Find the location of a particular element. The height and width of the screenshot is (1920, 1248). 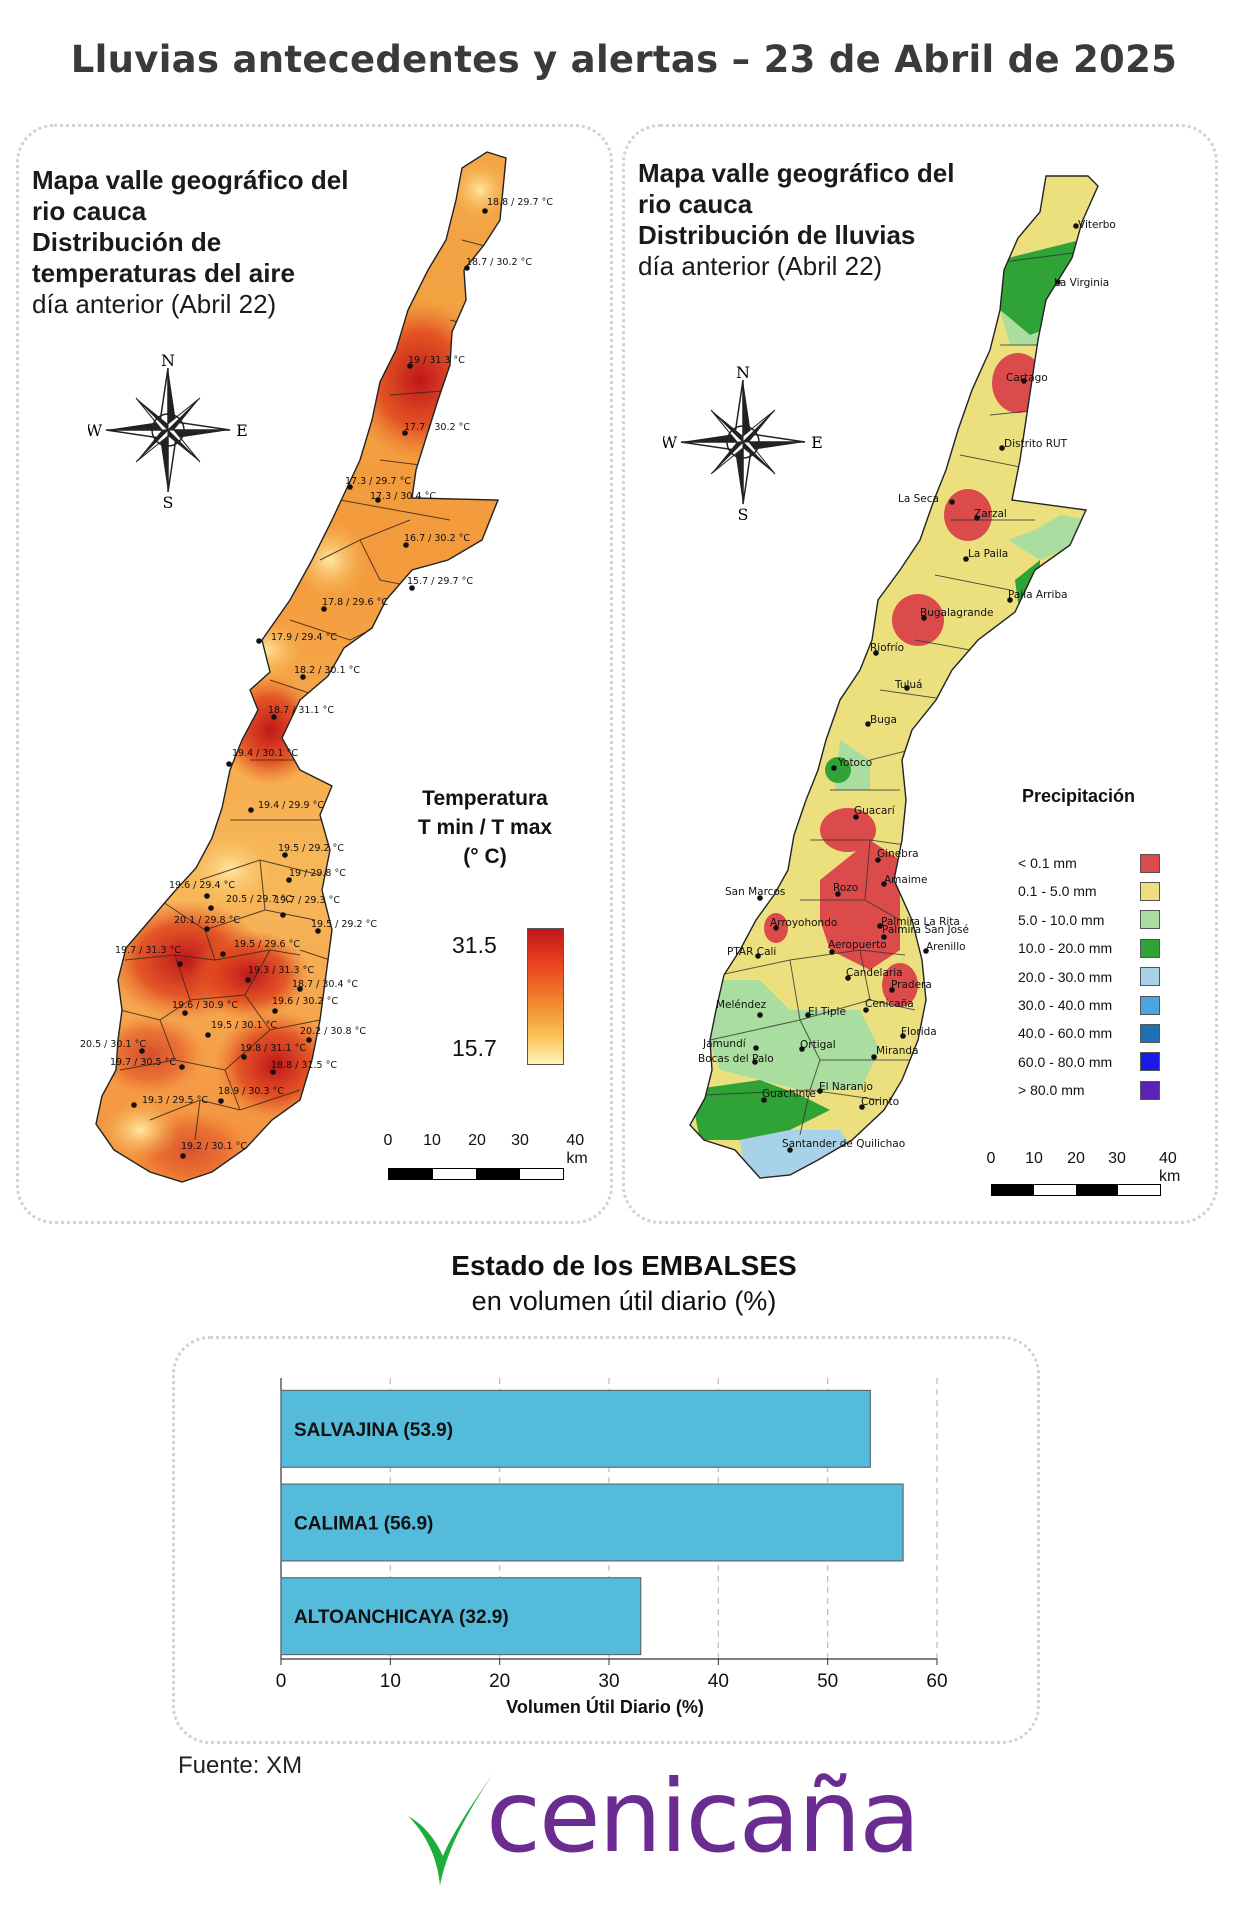

scale-bar-rain: 0 10 20 30 40 km is located at coordinates (1092, 1177).